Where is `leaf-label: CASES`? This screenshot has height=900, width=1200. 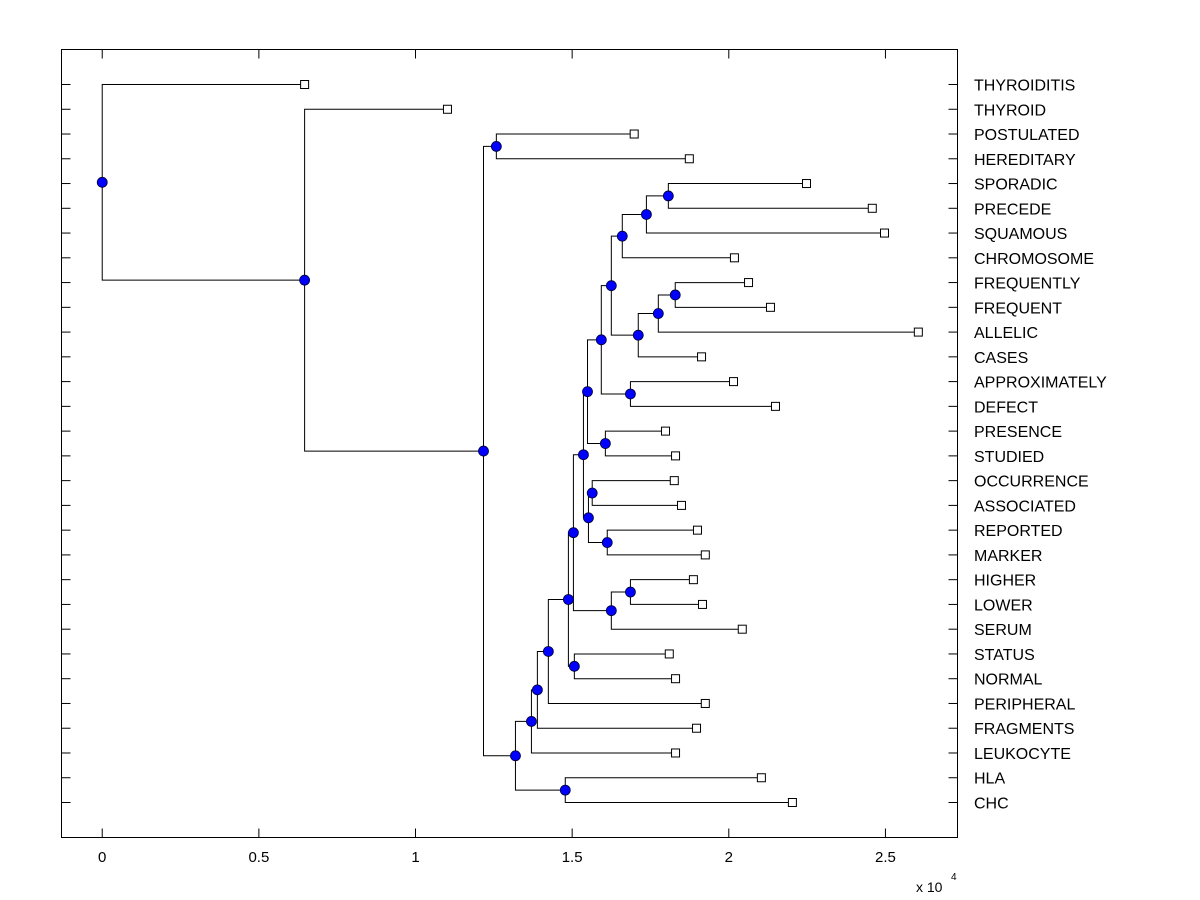 leaf-label: CASES is located at coordinates (1001, 358).